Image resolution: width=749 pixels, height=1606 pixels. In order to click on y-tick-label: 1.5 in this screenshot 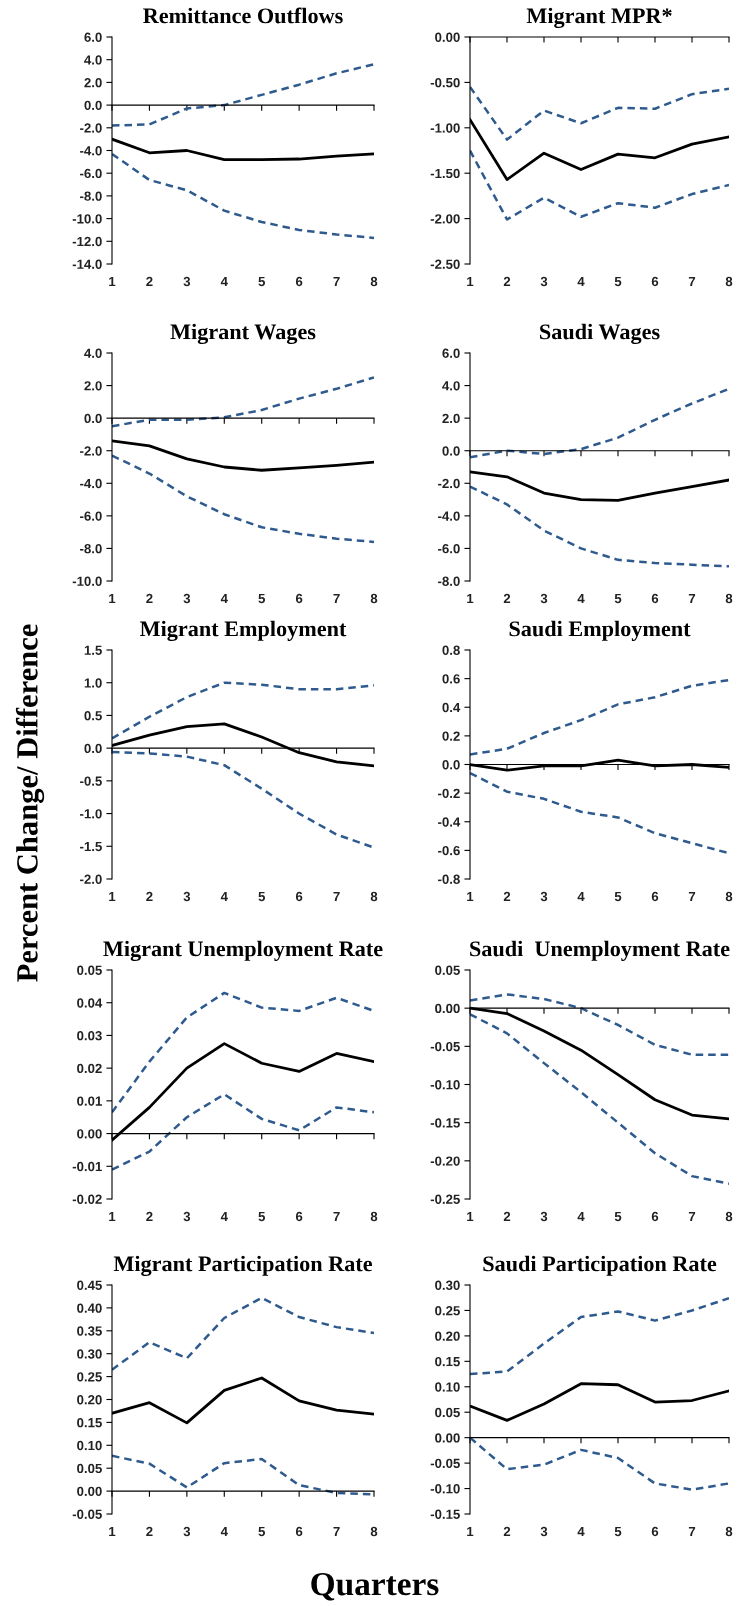, I will do `click(93, 650)`.